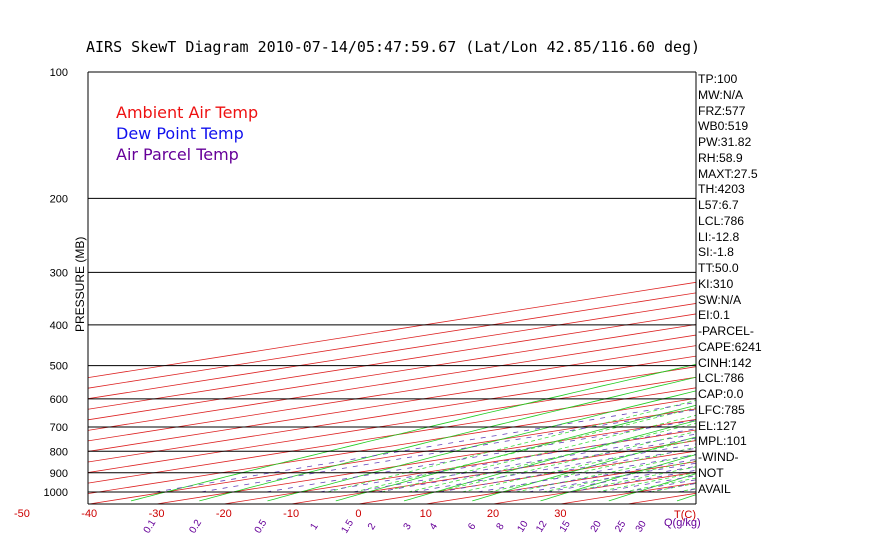 The width and height of the screenshot is (870, 560). I want to click on index-line: FRZ:577, so click(722, 110).